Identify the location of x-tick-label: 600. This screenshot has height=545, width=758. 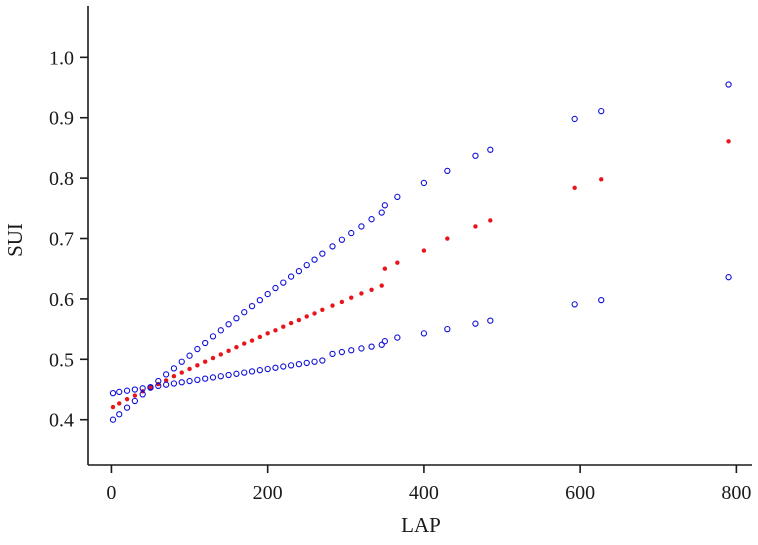
(580, 493).